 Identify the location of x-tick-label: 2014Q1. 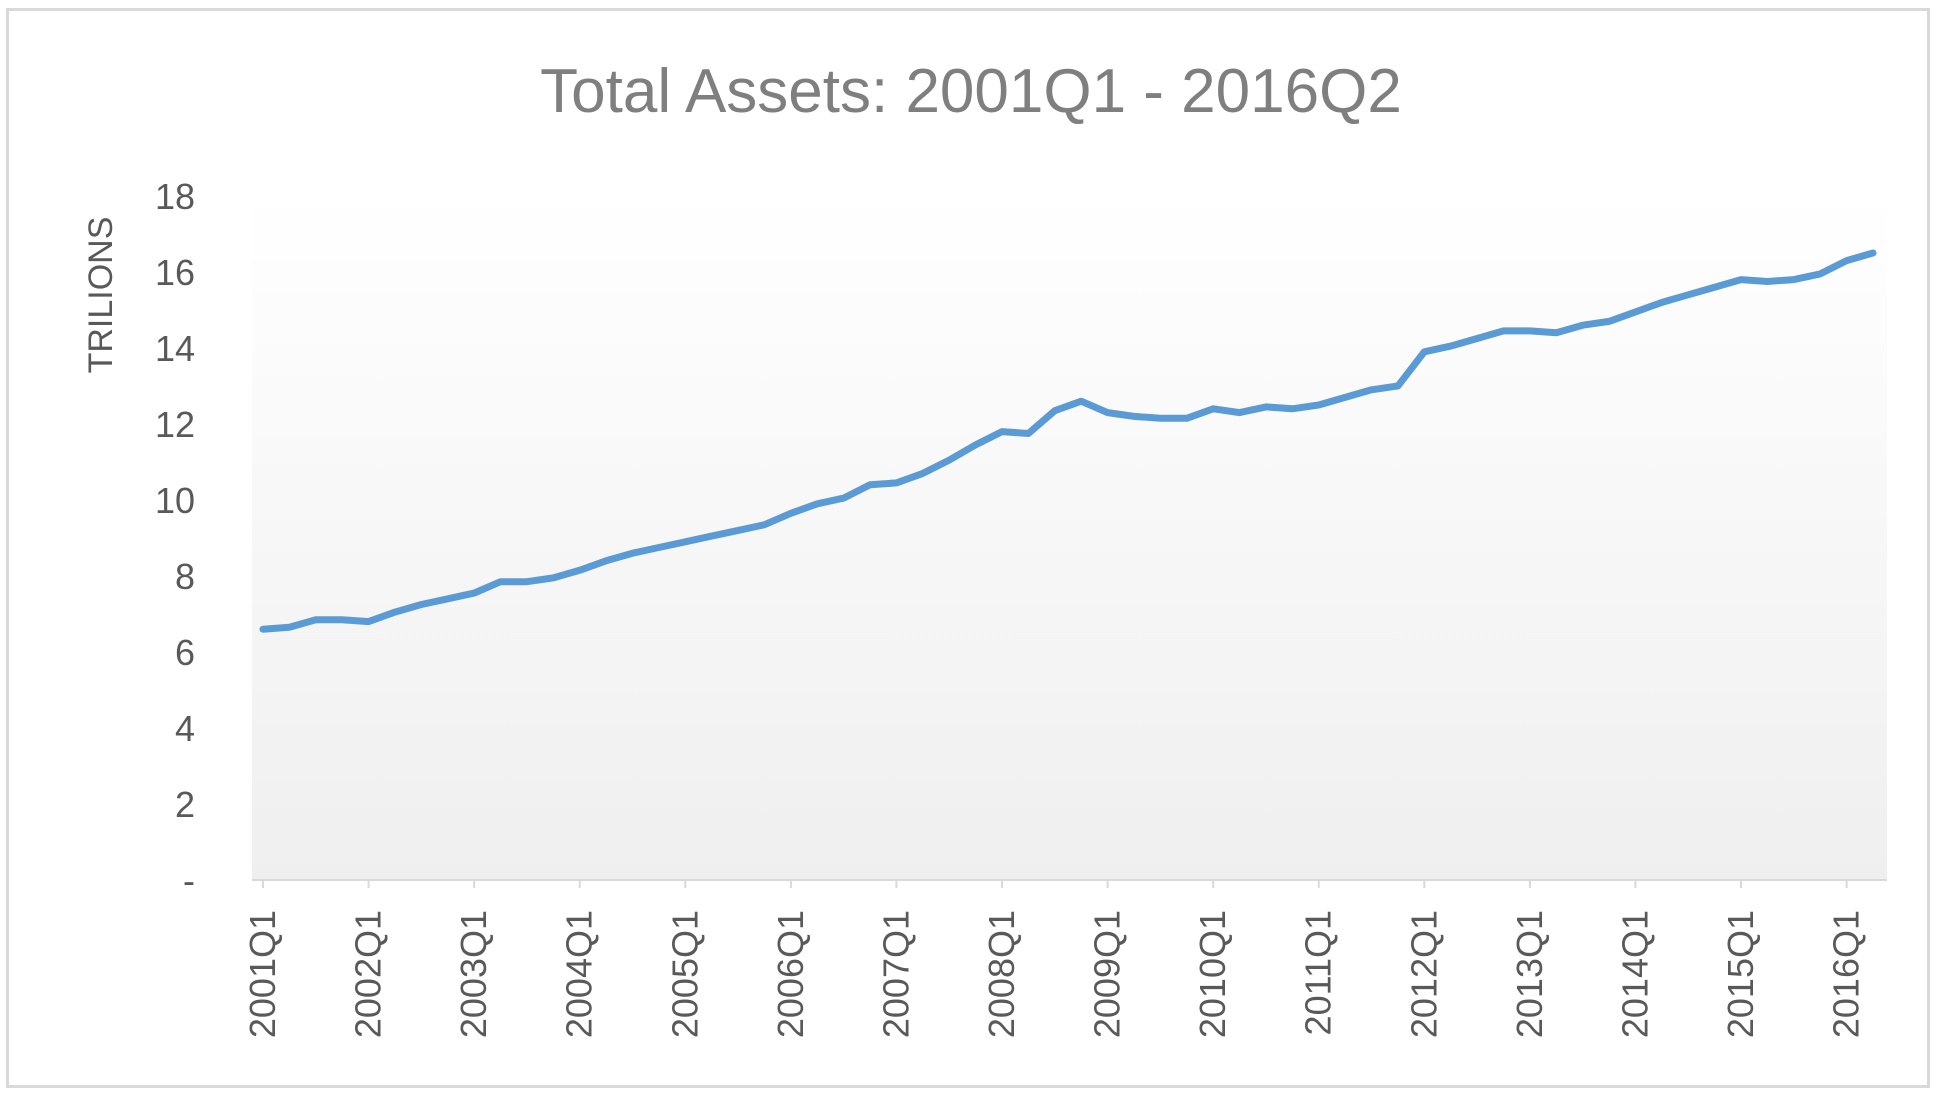
(1634, 974).